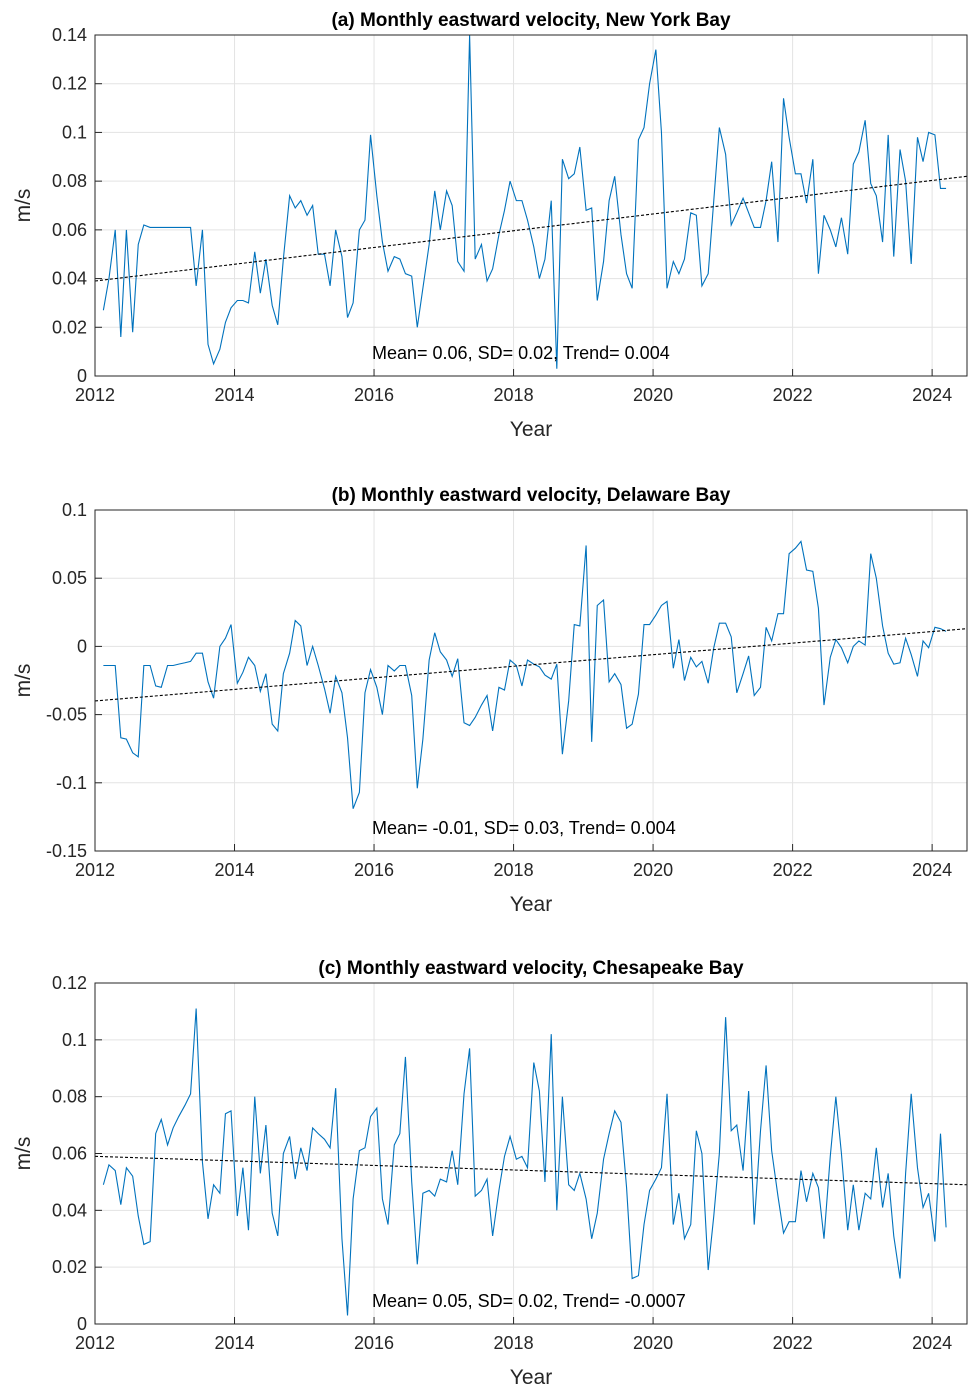 The width and height of the screenshot is (971, 1387). Describe the element at coordinates (66, 715) in the screenshot. I see `y-tick-label: -0.05` at that location.